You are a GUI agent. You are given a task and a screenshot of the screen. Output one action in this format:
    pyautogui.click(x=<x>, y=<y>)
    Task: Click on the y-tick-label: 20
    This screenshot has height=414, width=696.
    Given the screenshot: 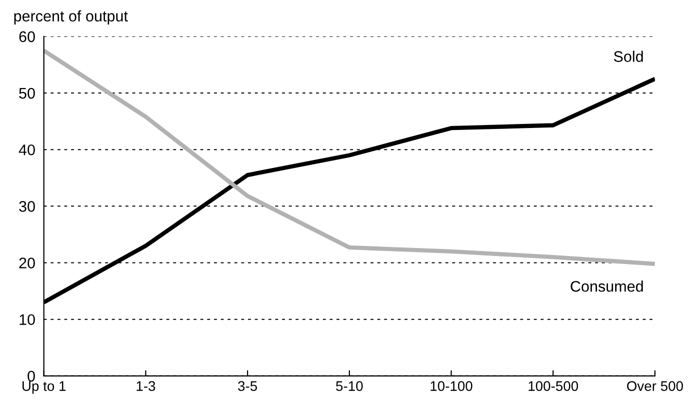 What is the action you would take?
    pyautogui.click(x=27, y=263)
    